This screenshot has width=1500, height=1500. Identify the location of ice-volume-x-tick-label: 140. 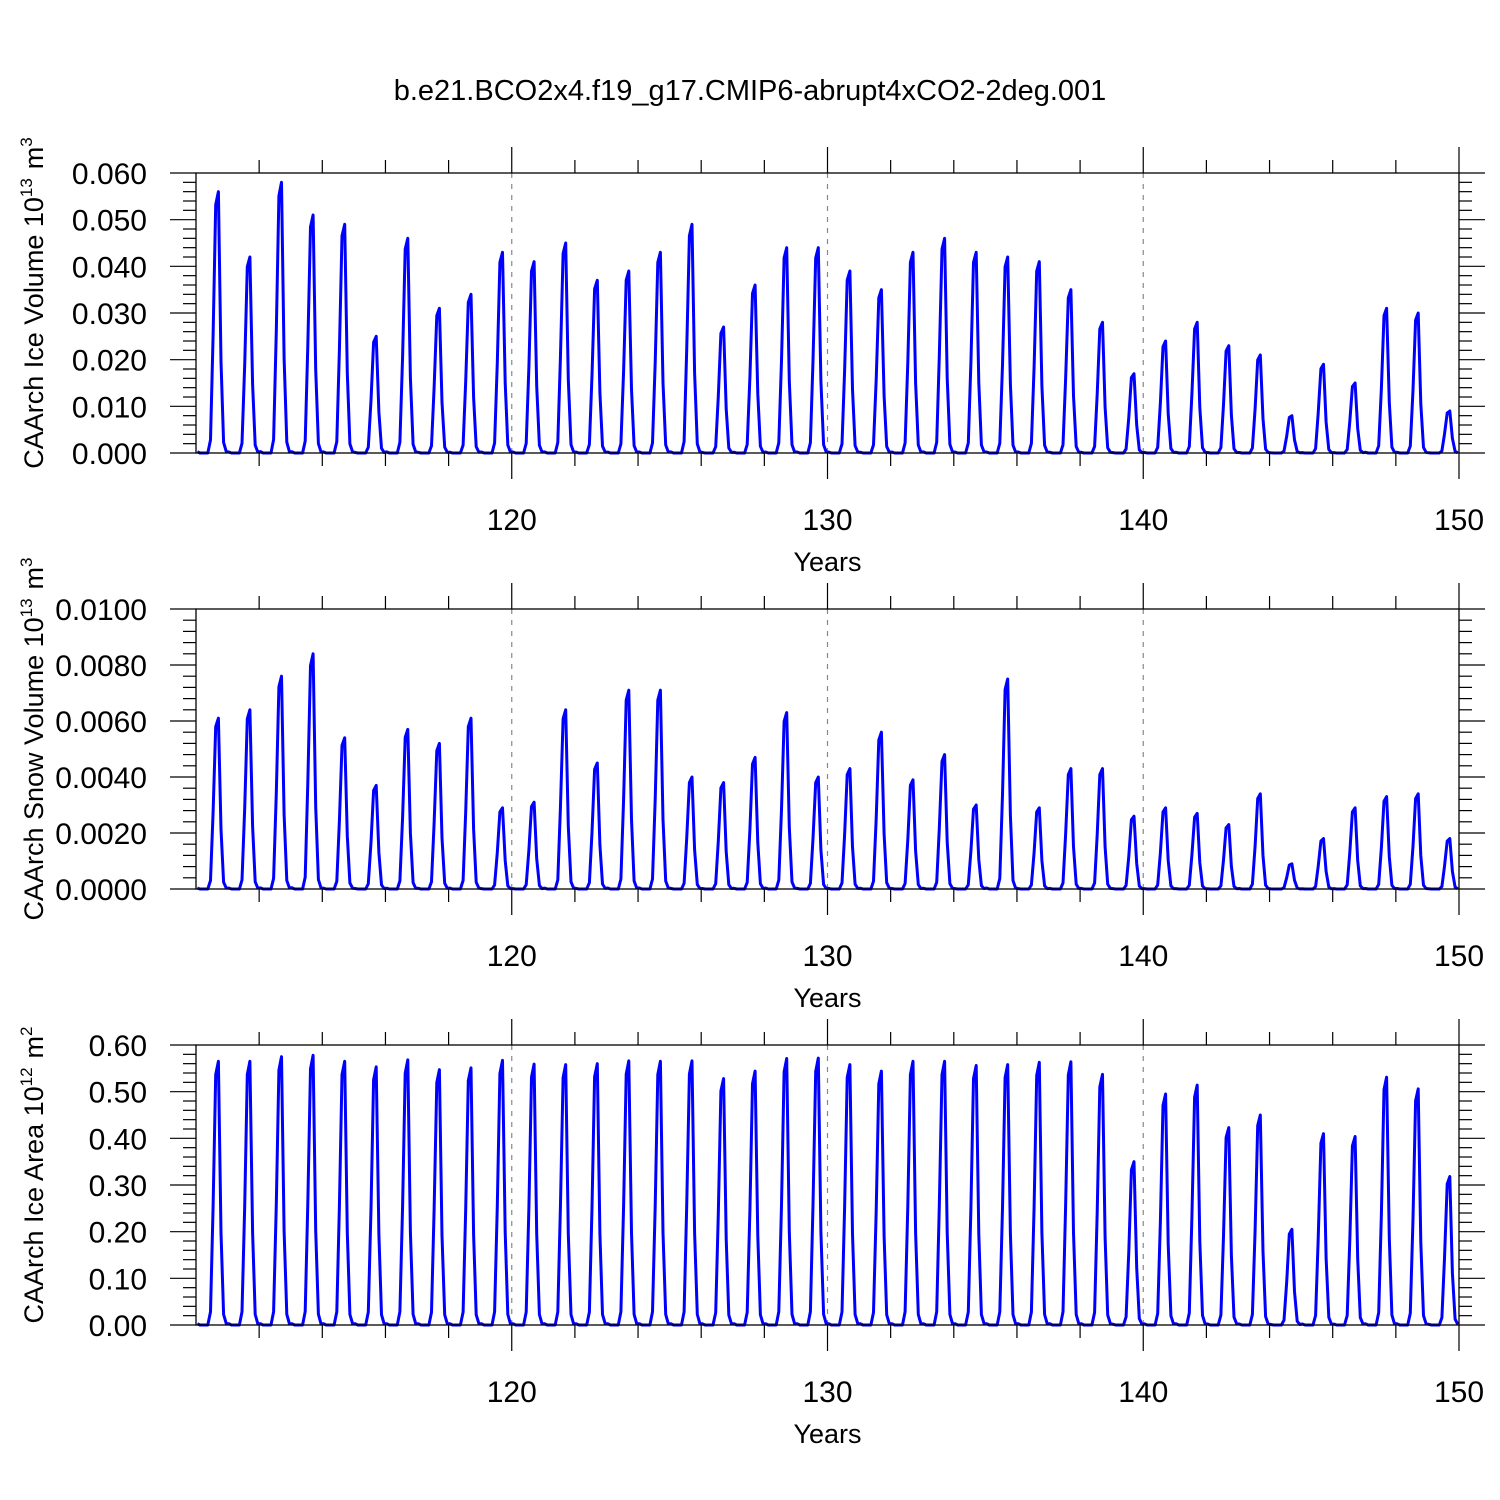
(1143, 520).